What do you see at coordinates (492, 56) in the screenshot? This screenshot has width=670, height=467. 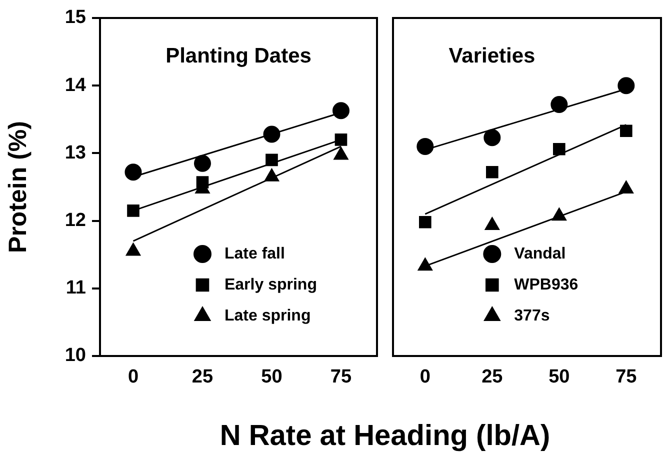 I see `text: Varieties` at bounding box center [492, 56].